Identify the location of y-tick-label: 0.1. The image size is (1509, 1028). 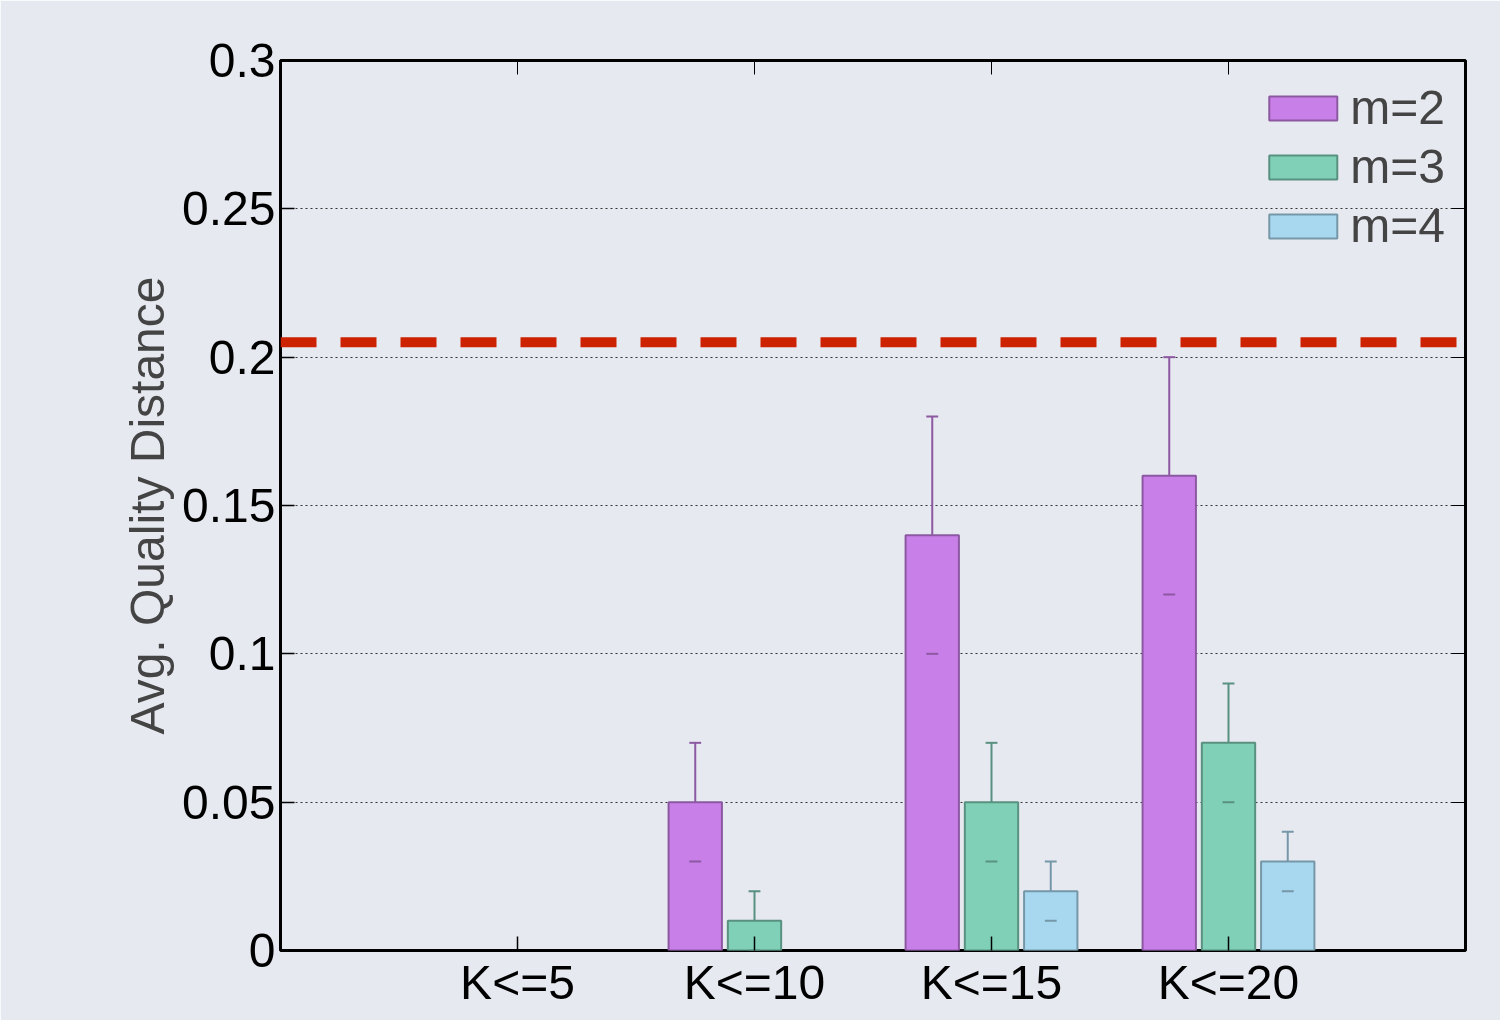
(242, 654).